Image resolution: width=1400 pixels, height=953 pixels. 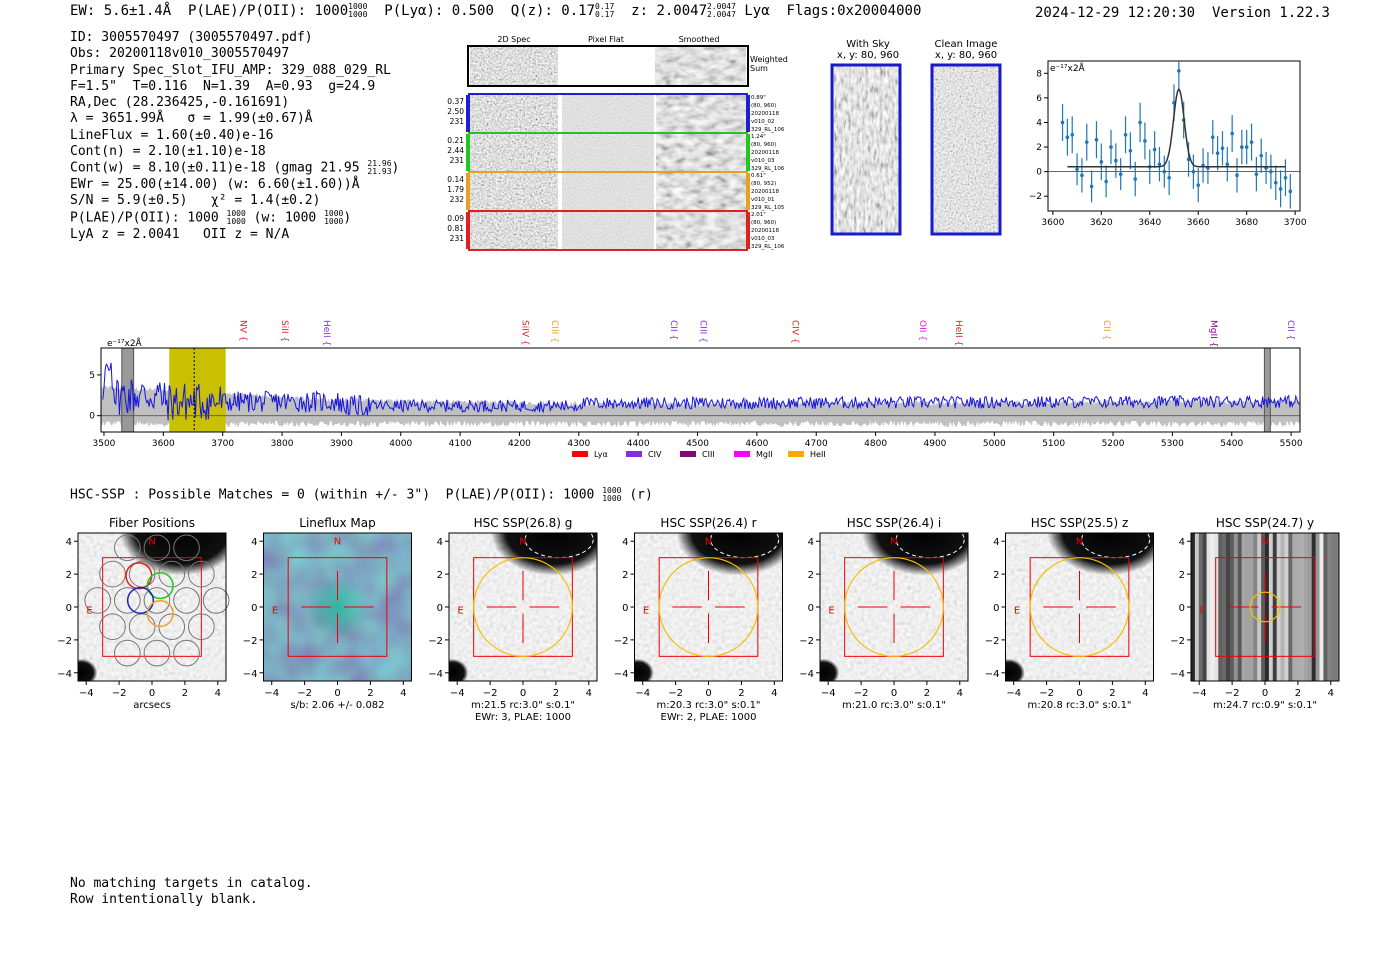 What do you see at coordinates (152, 523) in the screenshot?
I see `panel-title: Fiber Positions` at bounding box center [152, 523].